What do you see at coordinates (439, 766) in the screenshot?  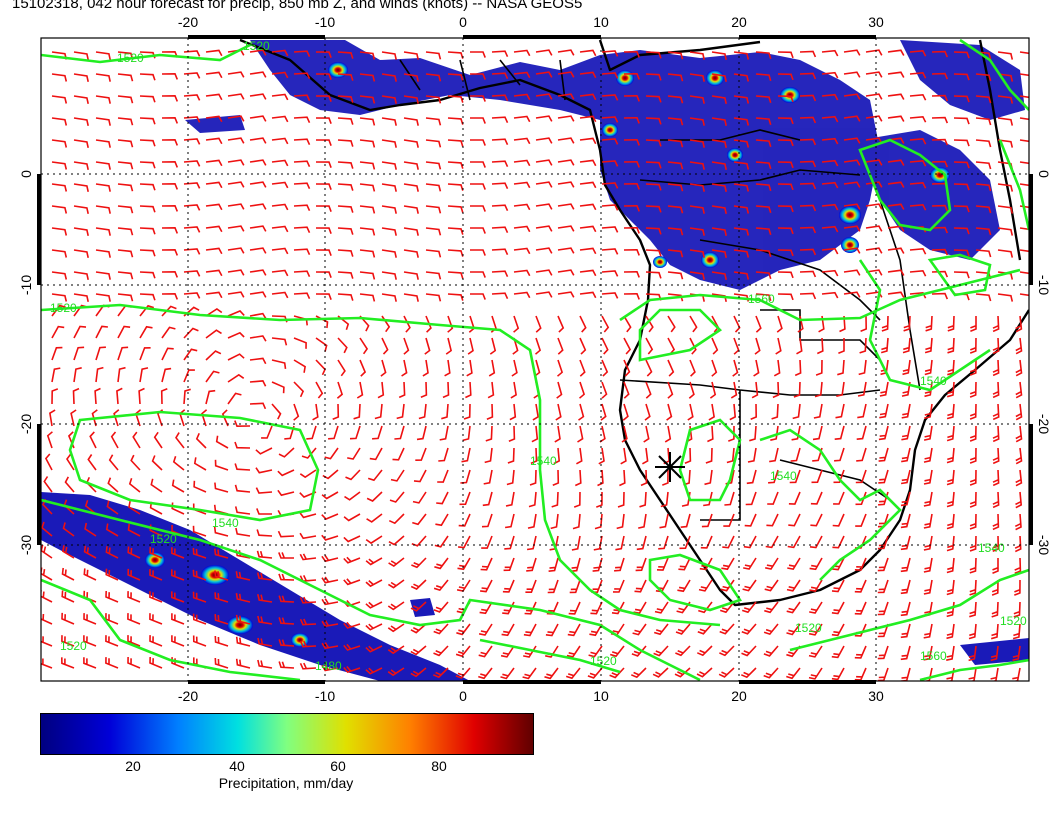 I see `colorbar-tick: 80` at bounding box center [439, 766].